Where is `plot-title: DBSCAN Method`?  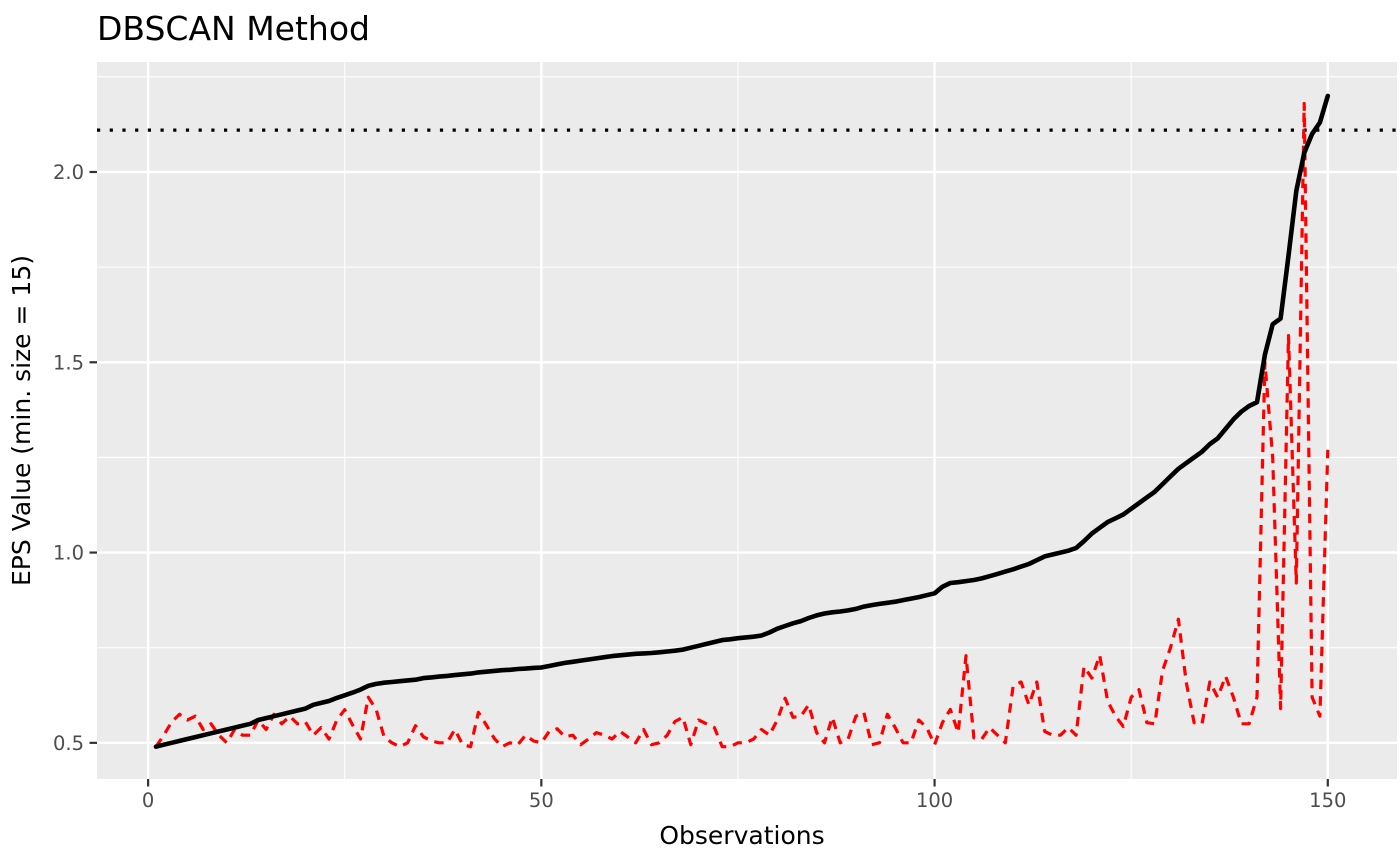 plot-title: DBSCAN Method is located at coordinates (233, 28).